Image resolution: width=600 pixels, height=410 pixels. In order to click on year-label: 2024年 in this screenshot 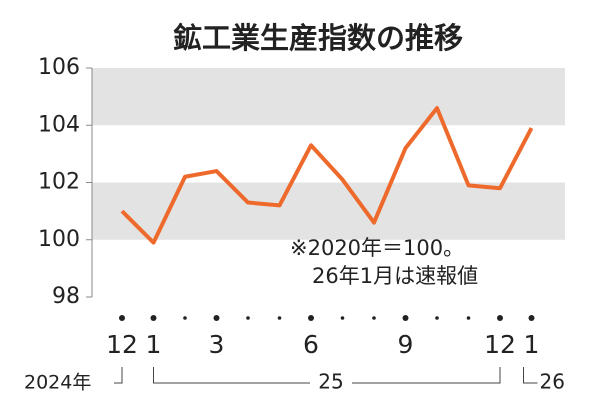, I will do `click(57, 383)`.